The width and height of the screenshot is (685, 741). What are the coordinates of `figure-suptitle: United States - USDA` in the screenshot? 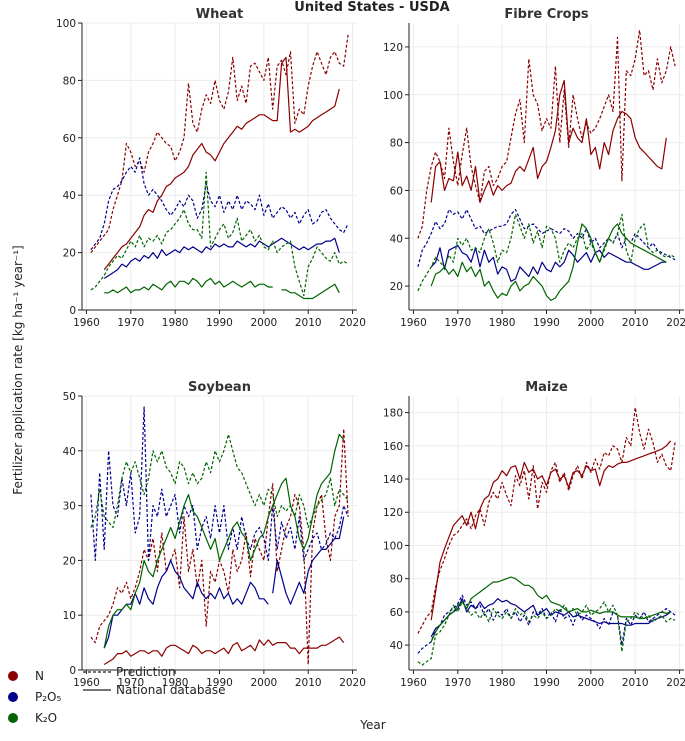 It's located at (371, 7).